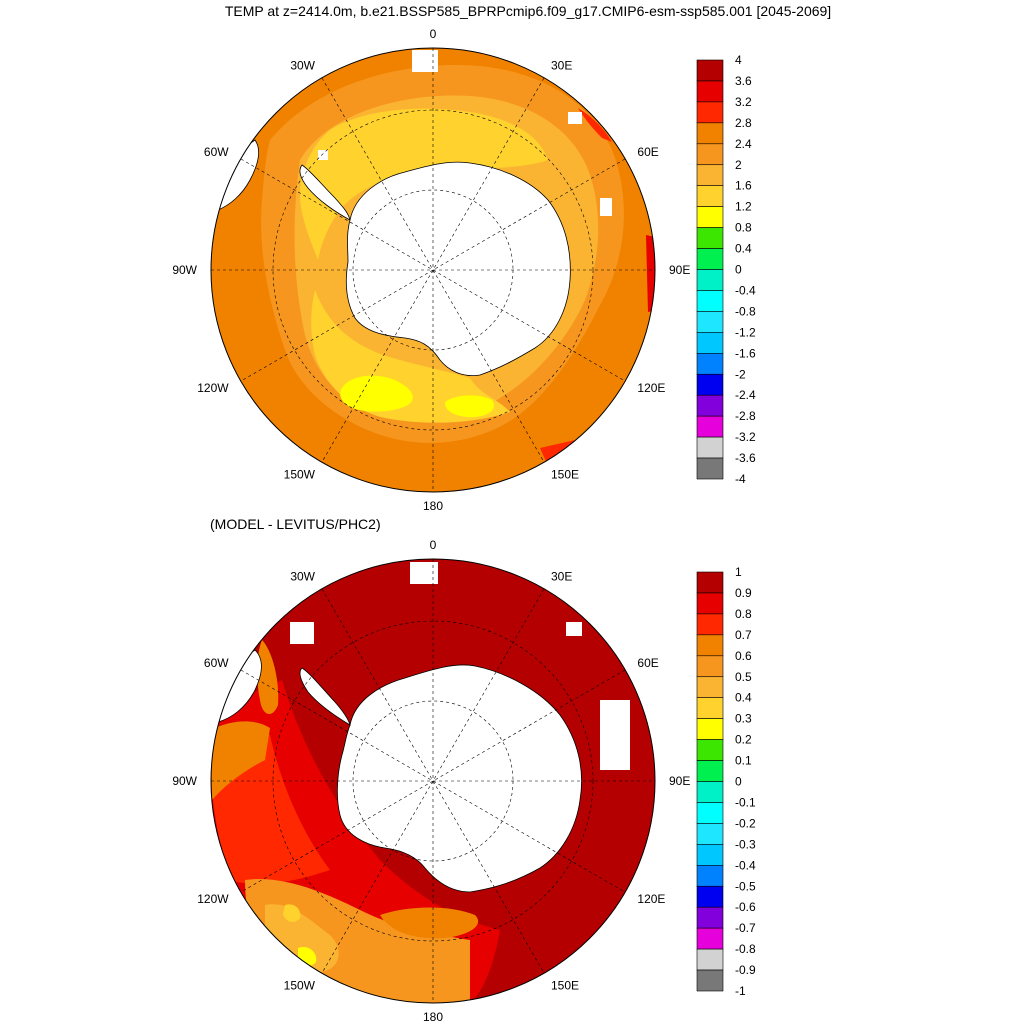 Image resolution: width=1024 pixels, height=1024 pixels. Describe the element at coordinates (743, 719) in the screenshot. I see `colorbar-label: 0.3` at that location.